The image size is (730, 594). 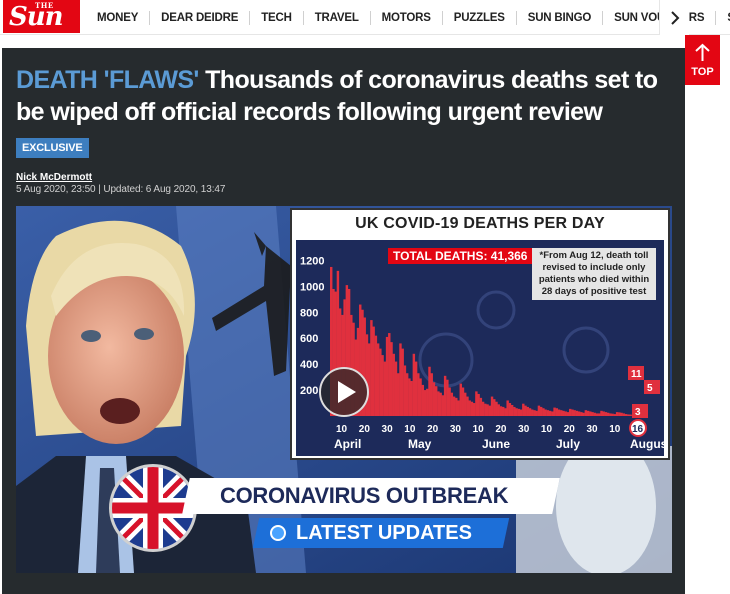 I want to click on nav-item-sun-bingo: SUN BINGO, so click(x=560, y=17).